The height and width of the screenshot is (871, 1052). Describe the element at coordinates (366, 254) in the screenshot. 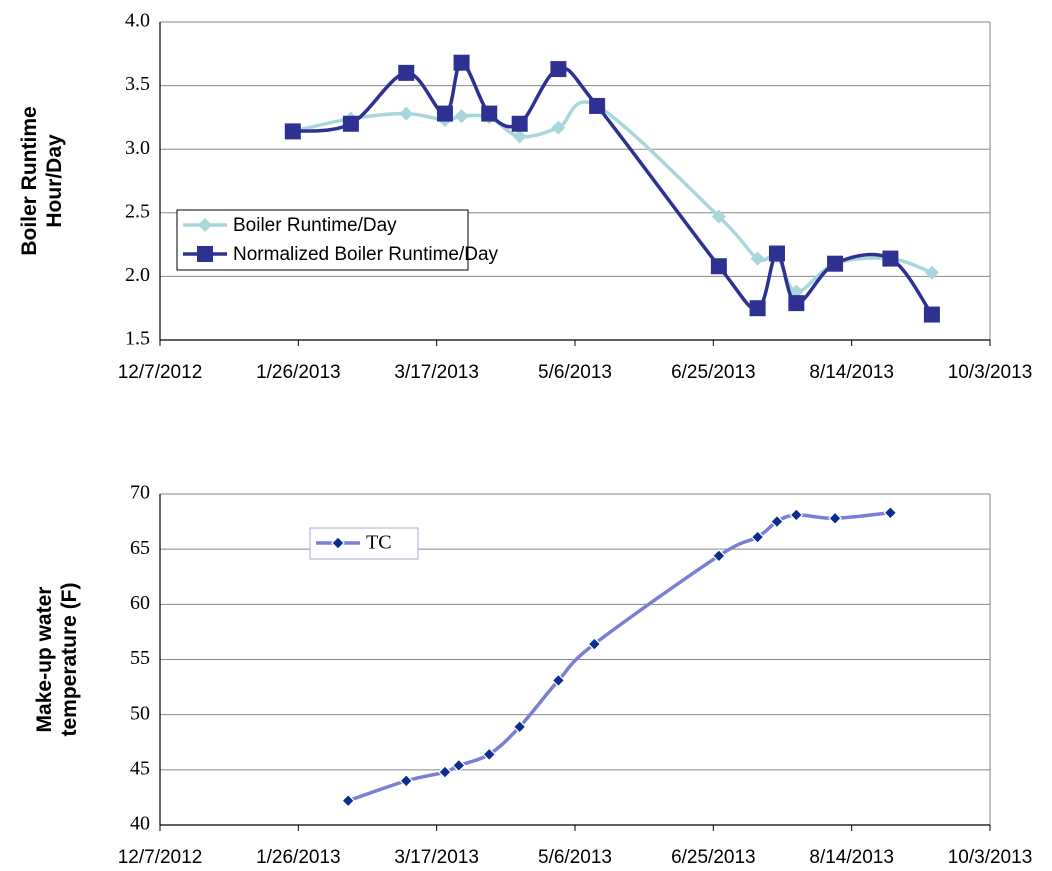

I see `legend-label: Normalized Boiler Runtime/Day` at that location.